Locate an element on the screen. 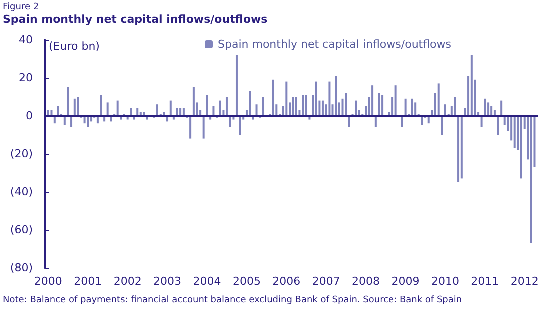  y-tick-label: 40 is located at coordinates (26, 40).